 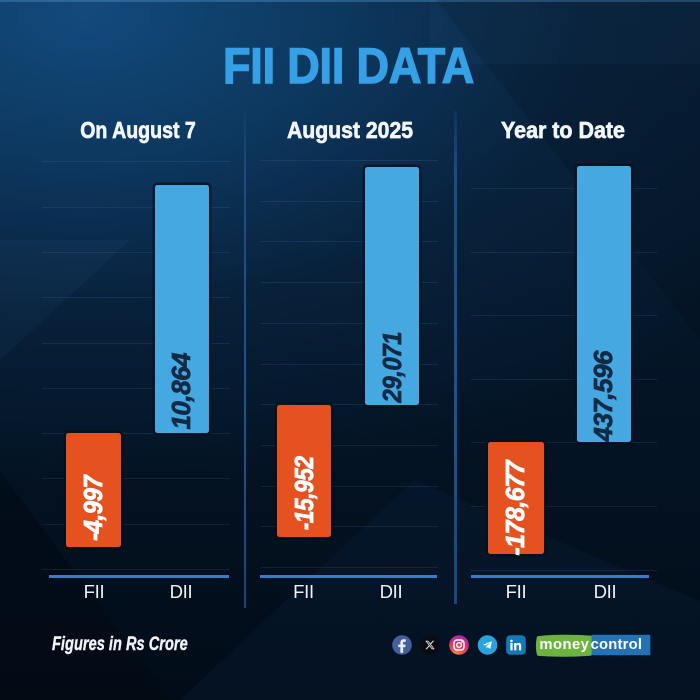 I want to click on svg-text: money, so click(x=564, y=645).